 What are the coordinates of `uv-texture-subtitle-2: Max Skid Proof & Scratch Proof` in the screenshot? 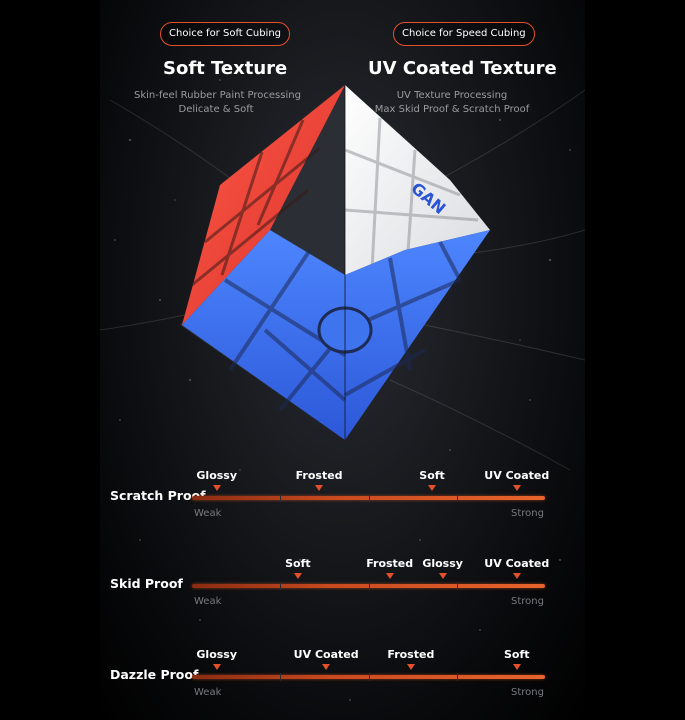 It's located at (452, 109).